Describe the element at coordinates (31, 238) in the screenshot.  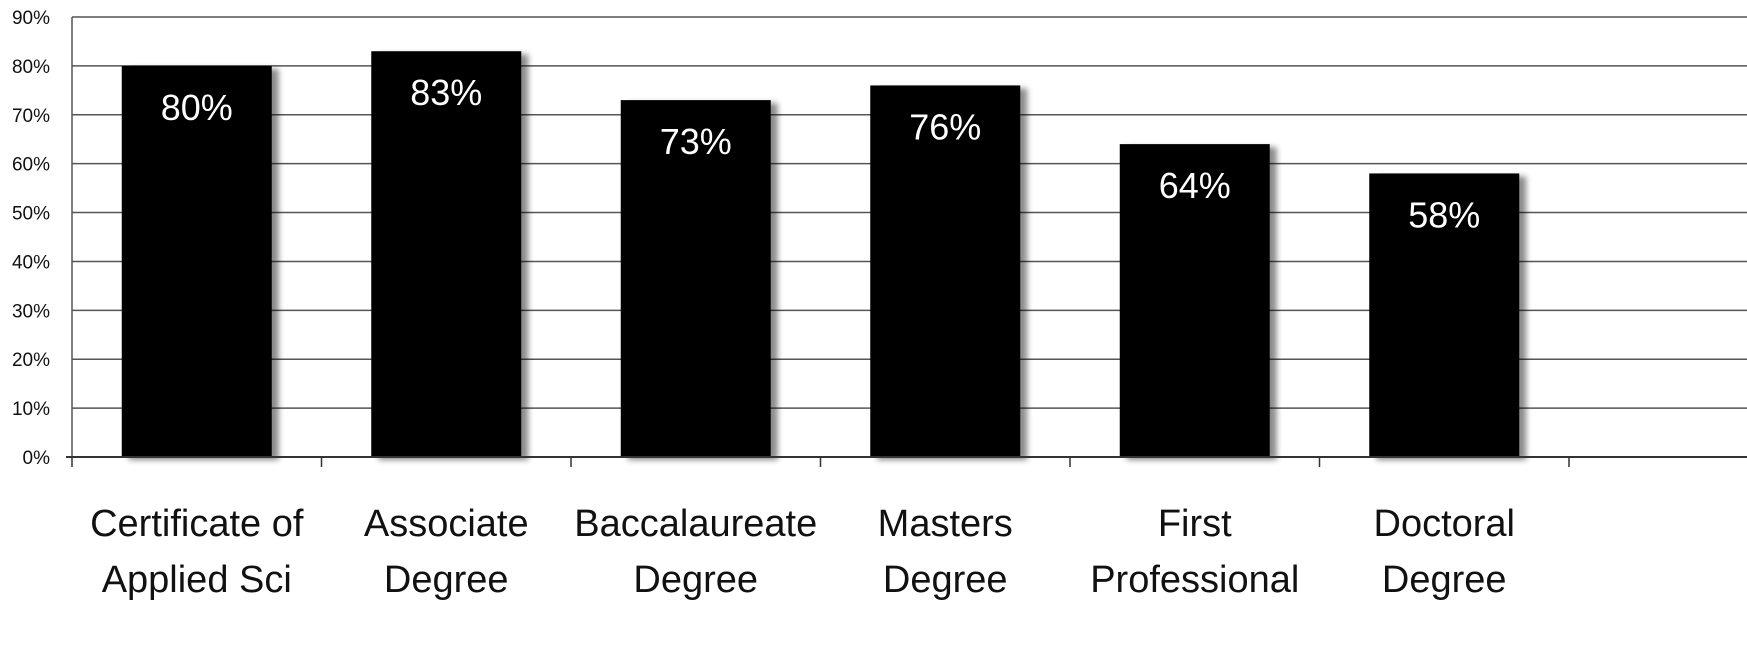
I see `y-axis-tick-labels: 0% 10% 20% 30% 40% 50% 60% 70% 80% 90%` at that location.